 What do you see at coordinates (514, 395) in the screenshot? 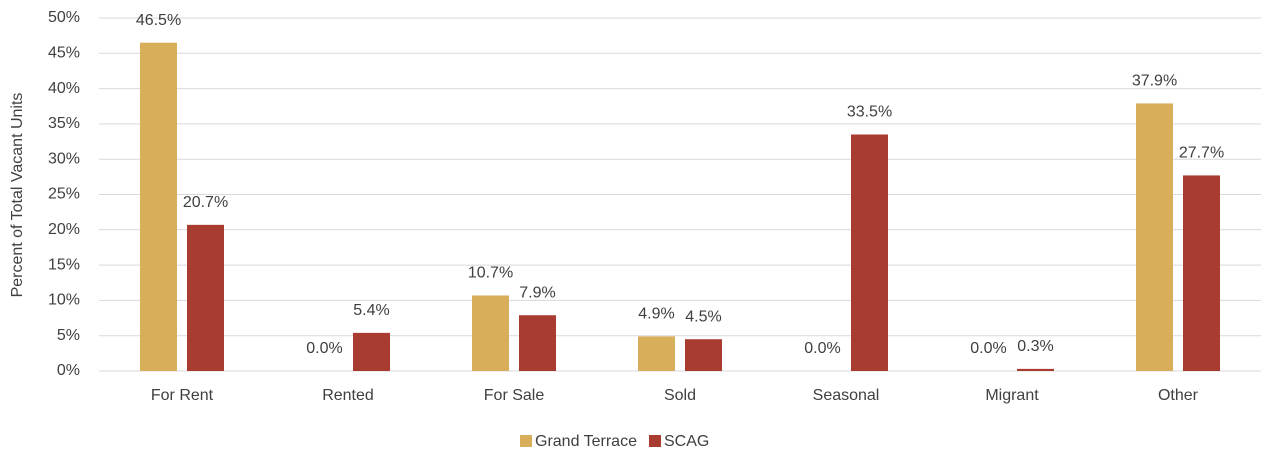
I see `x-tick-label: For Sale` at bounding box center [514, 395].